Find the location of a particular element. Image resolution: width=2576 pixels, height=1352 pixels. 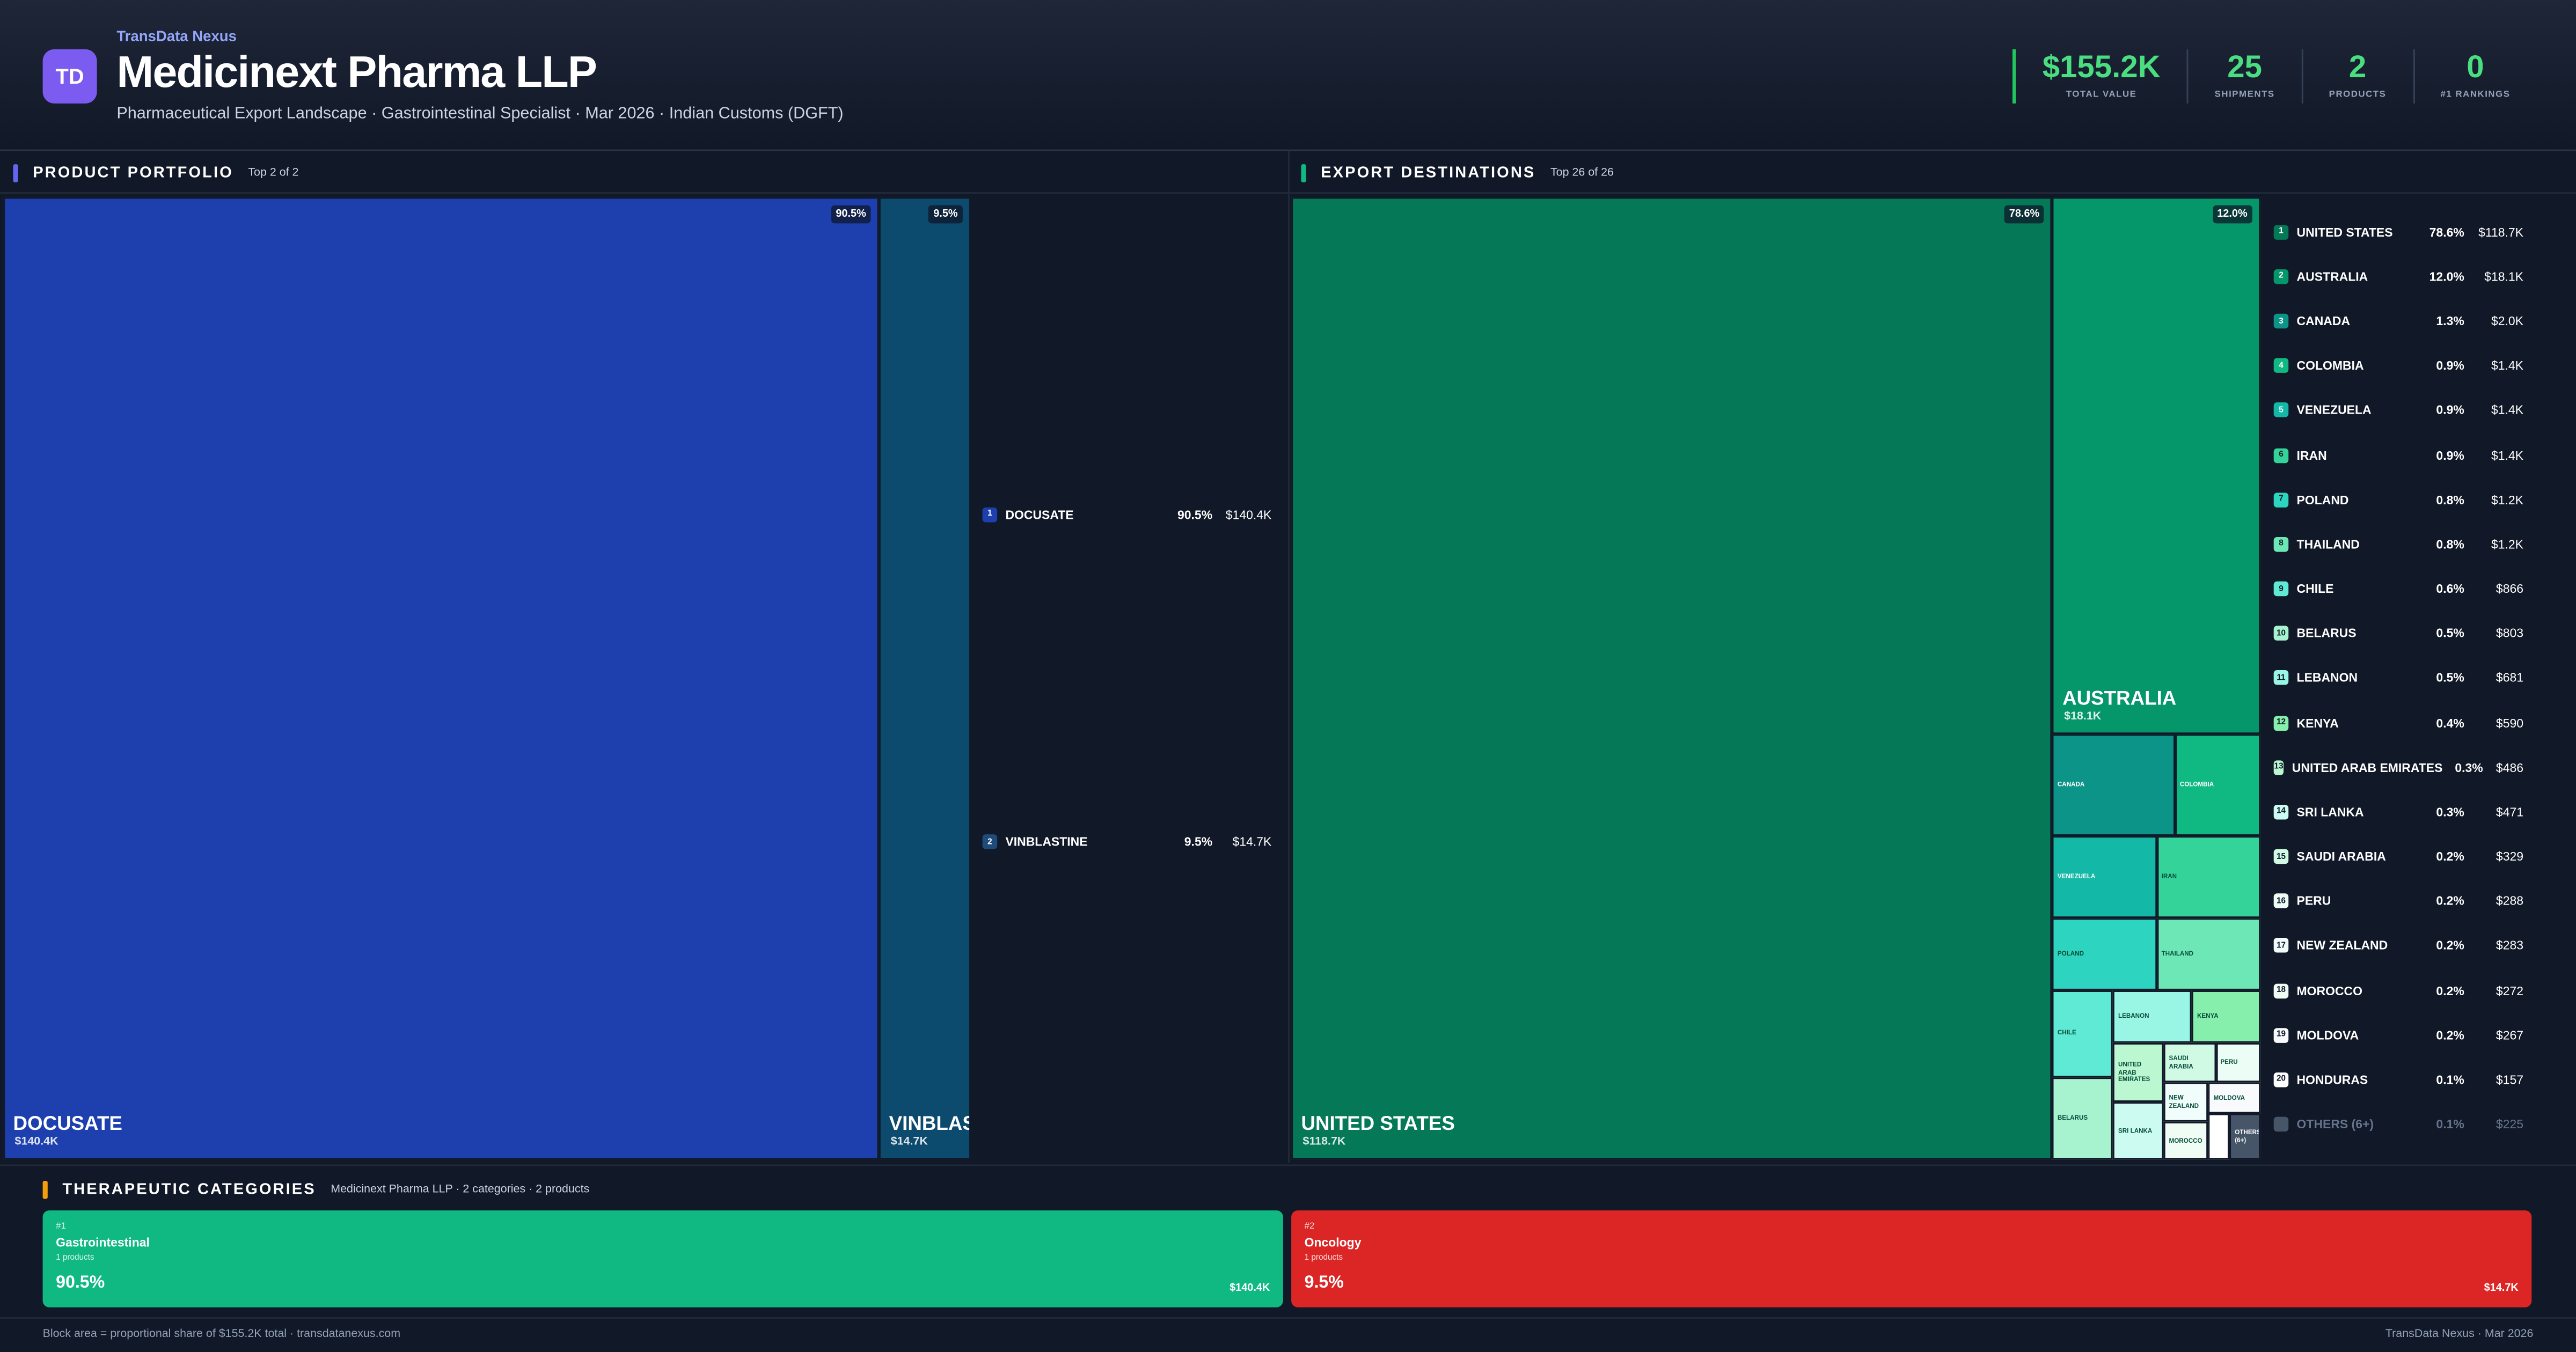

tile-badge: 78.6% is located at coordinates (2024, 214).